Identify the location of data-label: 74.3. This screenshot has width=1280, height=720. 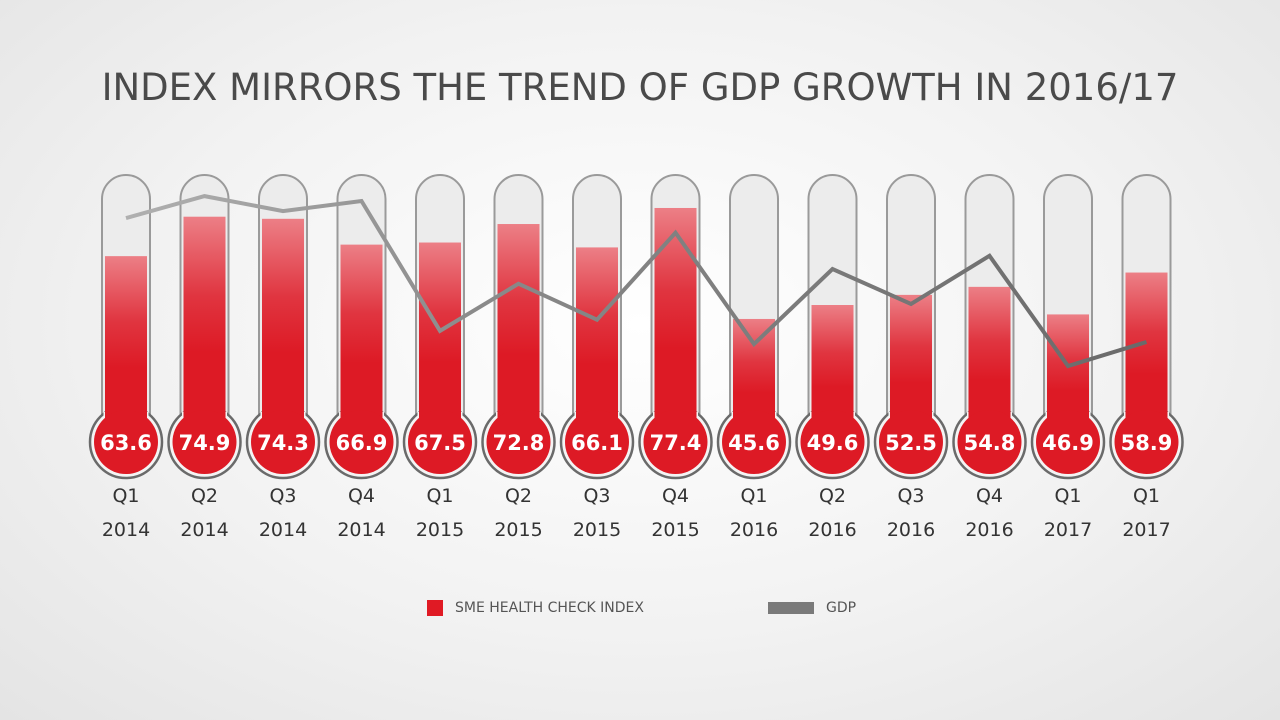
(283, 443).